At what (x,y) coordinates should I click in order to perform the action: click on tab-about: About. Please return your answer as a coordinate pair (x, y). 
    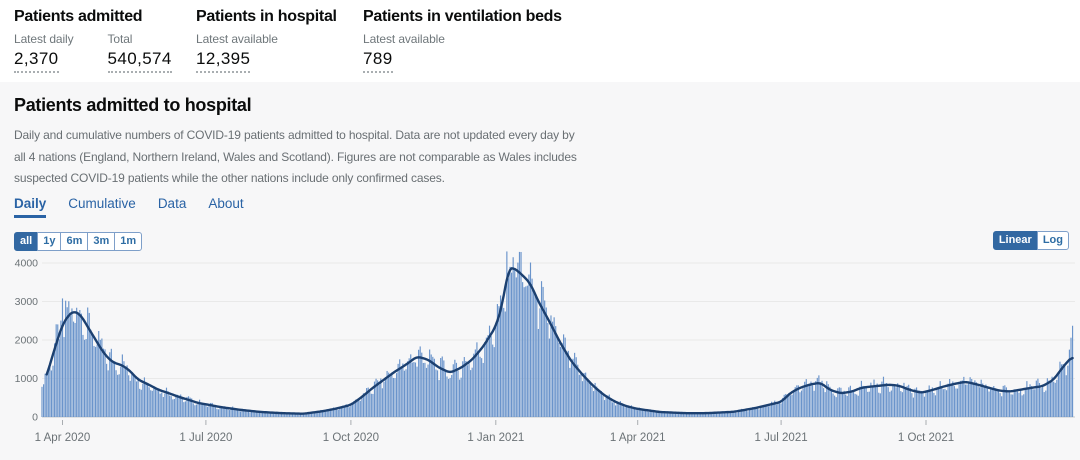
    Looking at the image, I should click on (226, 203).